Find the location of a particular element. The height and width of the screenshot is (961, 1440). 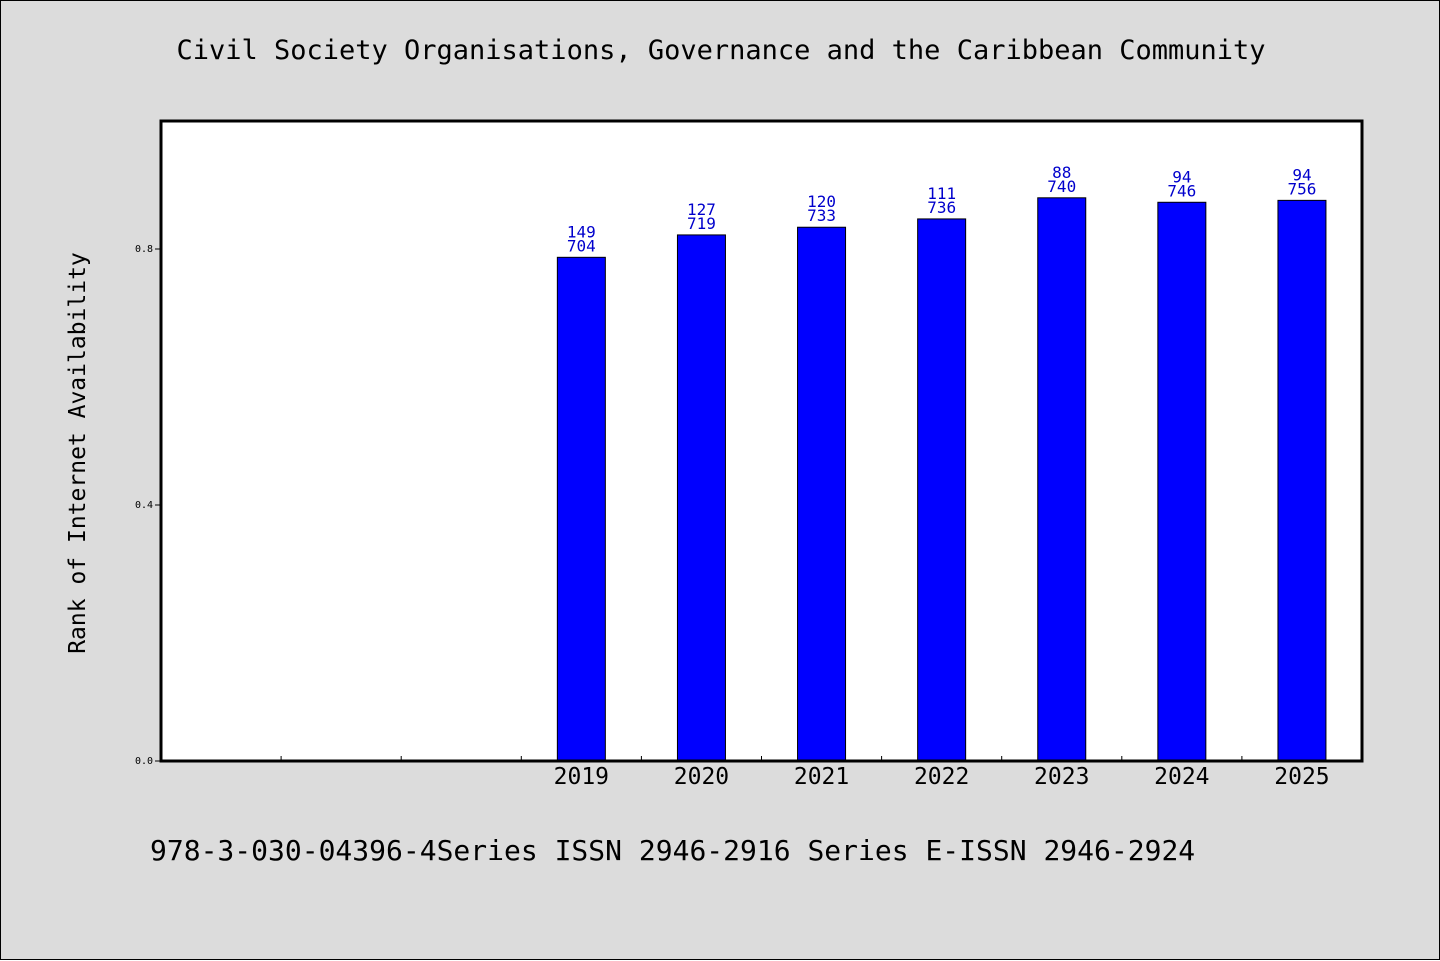

x-tick-label: 2020 is located at coordinates (701, 777).